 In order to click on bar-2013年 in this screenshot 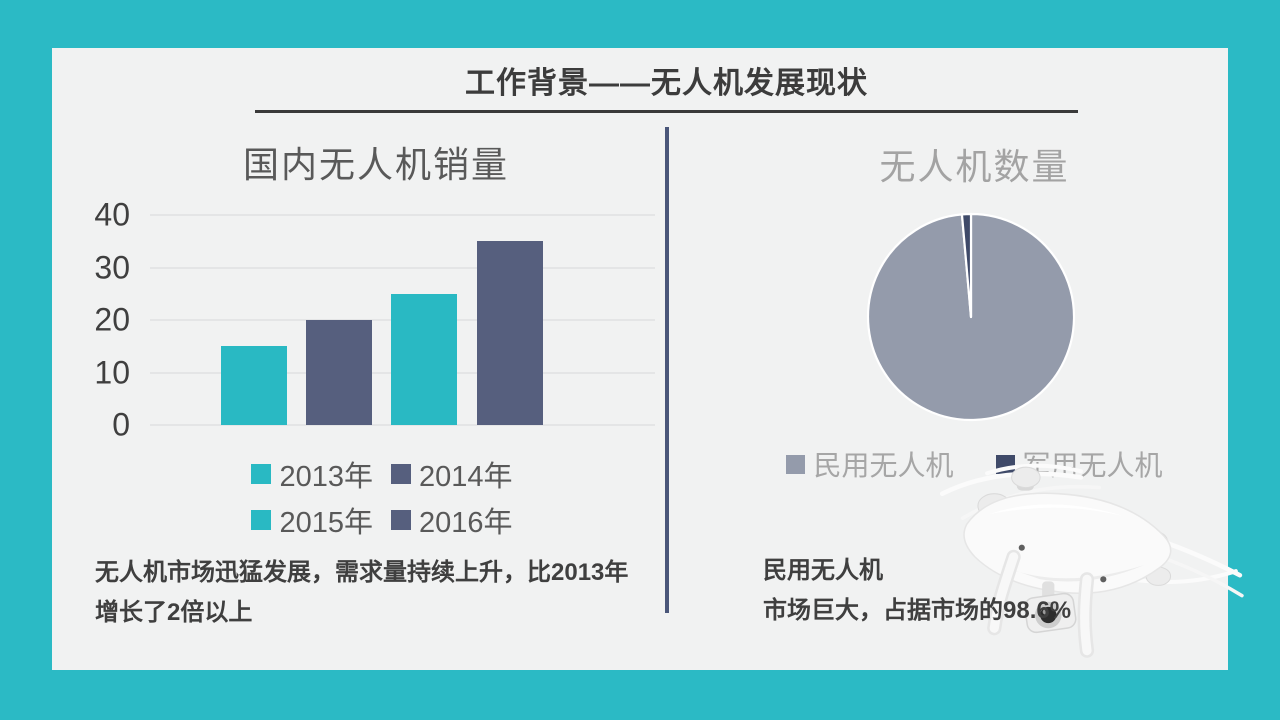, I will do `click(253, 385)`.